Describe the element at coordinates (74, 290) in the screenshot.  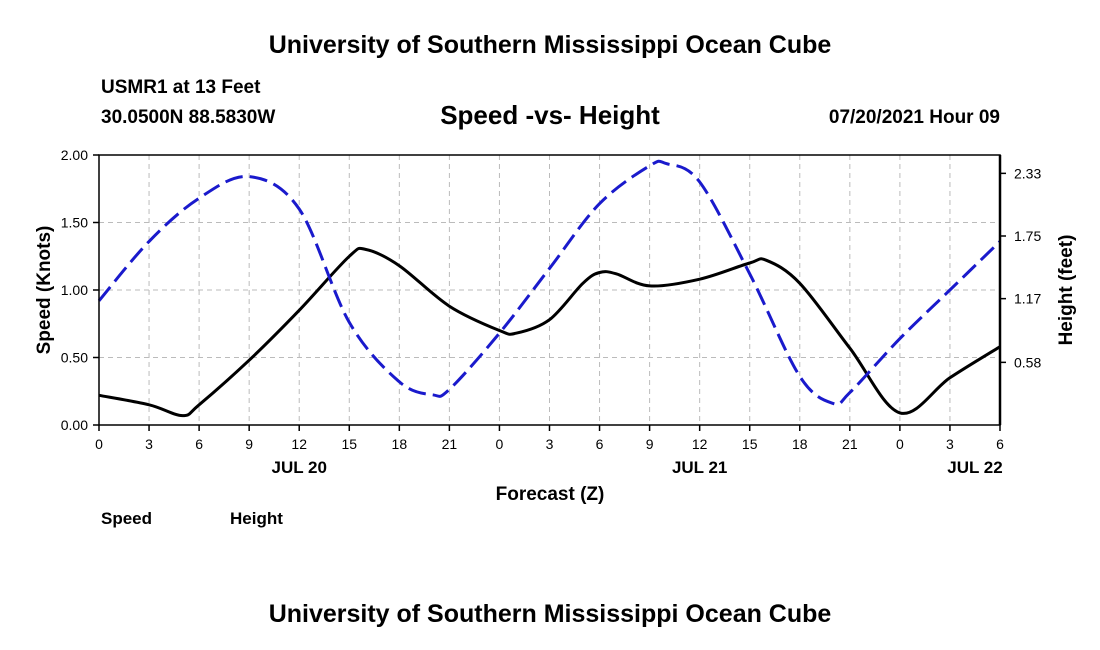
I see `y-tick-label: 1.00` at that location.